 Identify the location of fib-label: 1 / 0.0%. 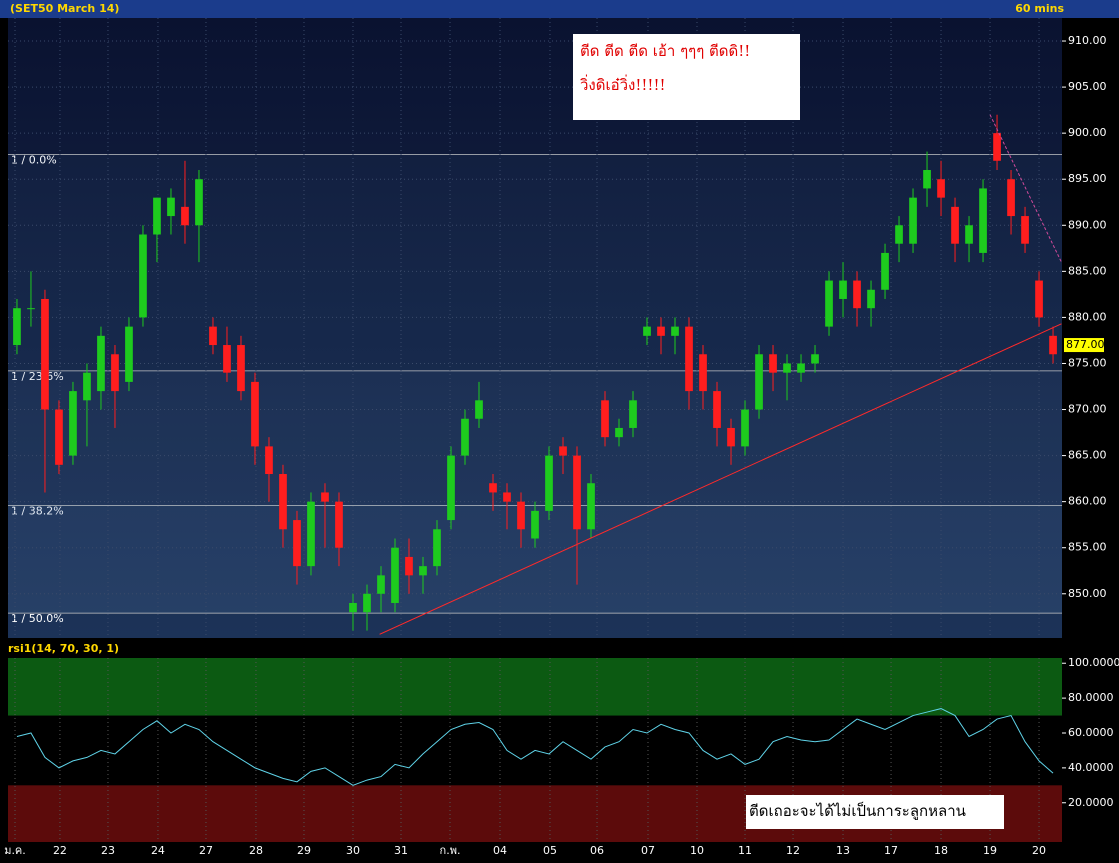
(34, 159).